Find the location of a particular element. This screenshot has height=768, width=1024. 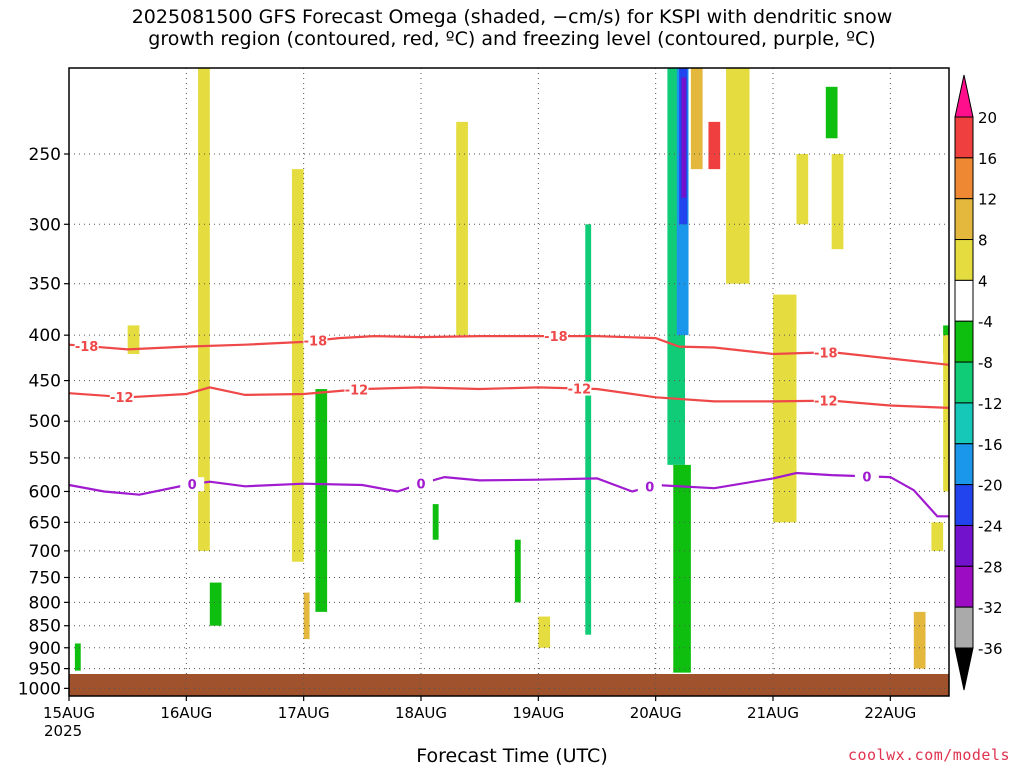

x-tick-label-17AUG: 17AUG is located at coordinates (304, 713).